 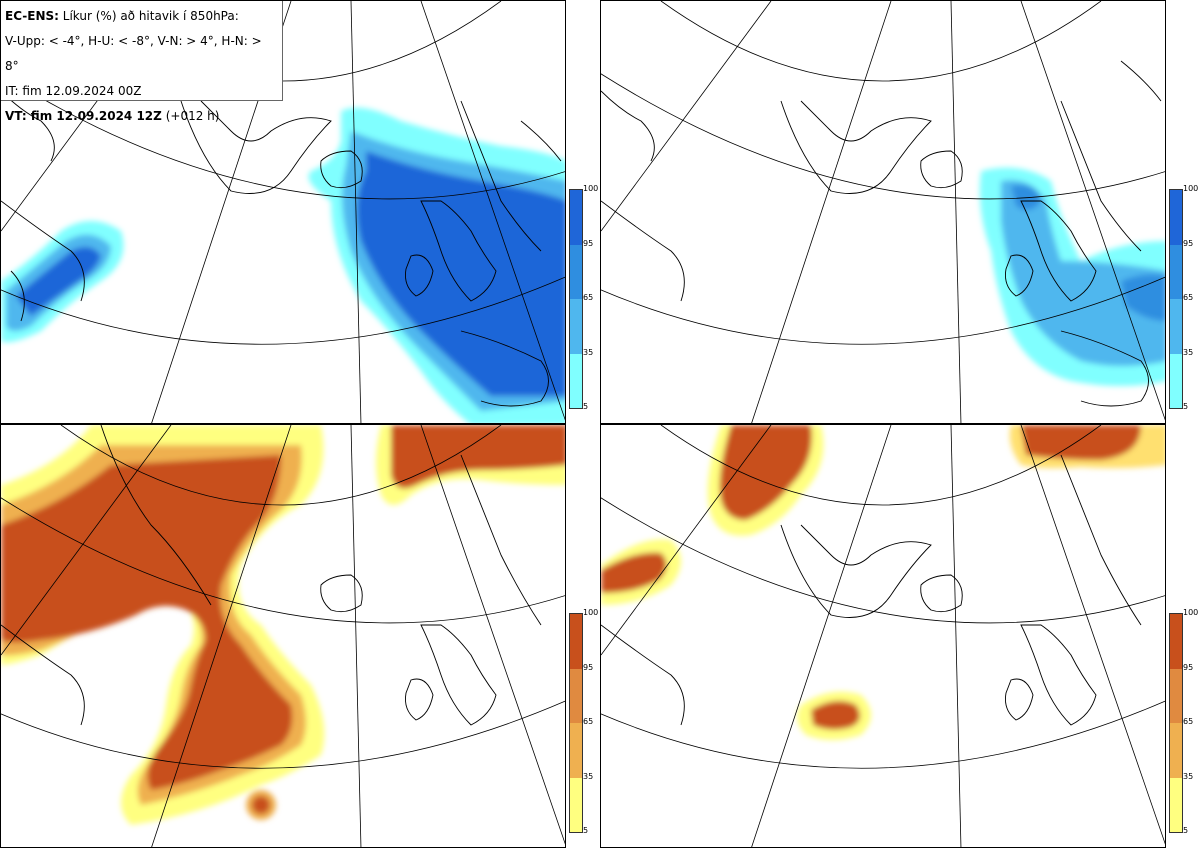 What do you see at coordinates (871, 590) in the screenshot?
I see `coastlines` at bounding box center [871, 590].